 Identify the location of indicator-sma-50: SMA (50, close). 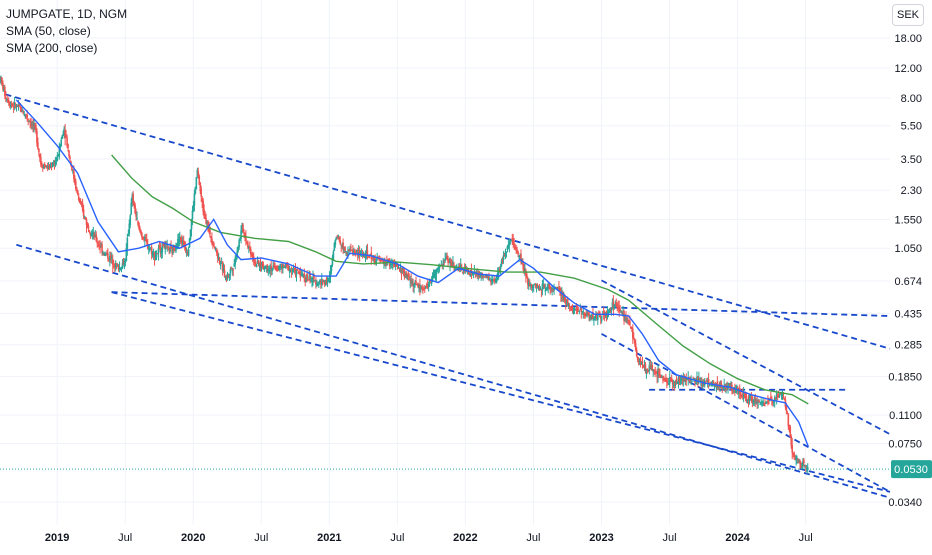
(48, 31).